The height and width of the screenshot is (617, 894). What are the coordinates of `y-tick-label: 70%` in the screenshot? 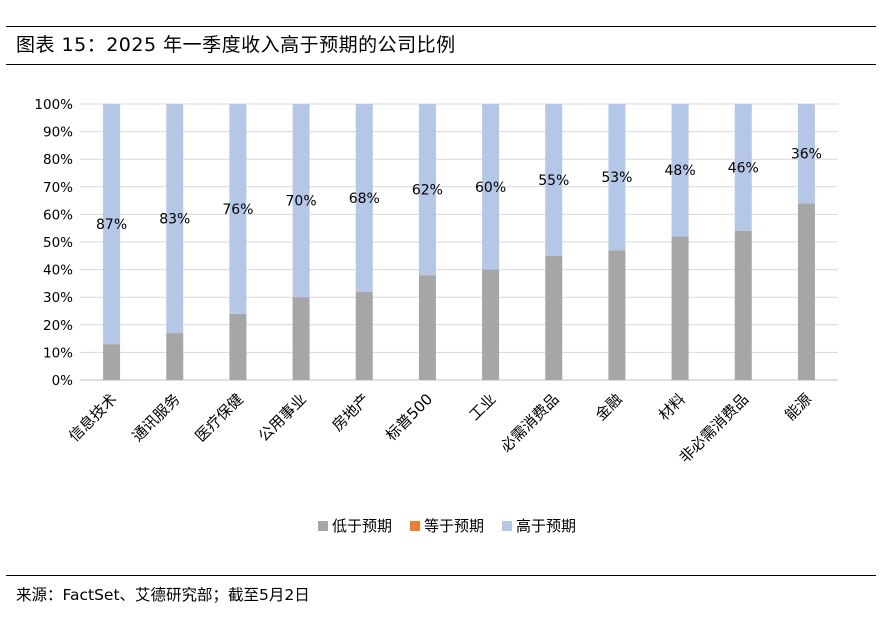 It's located at (58, 188).